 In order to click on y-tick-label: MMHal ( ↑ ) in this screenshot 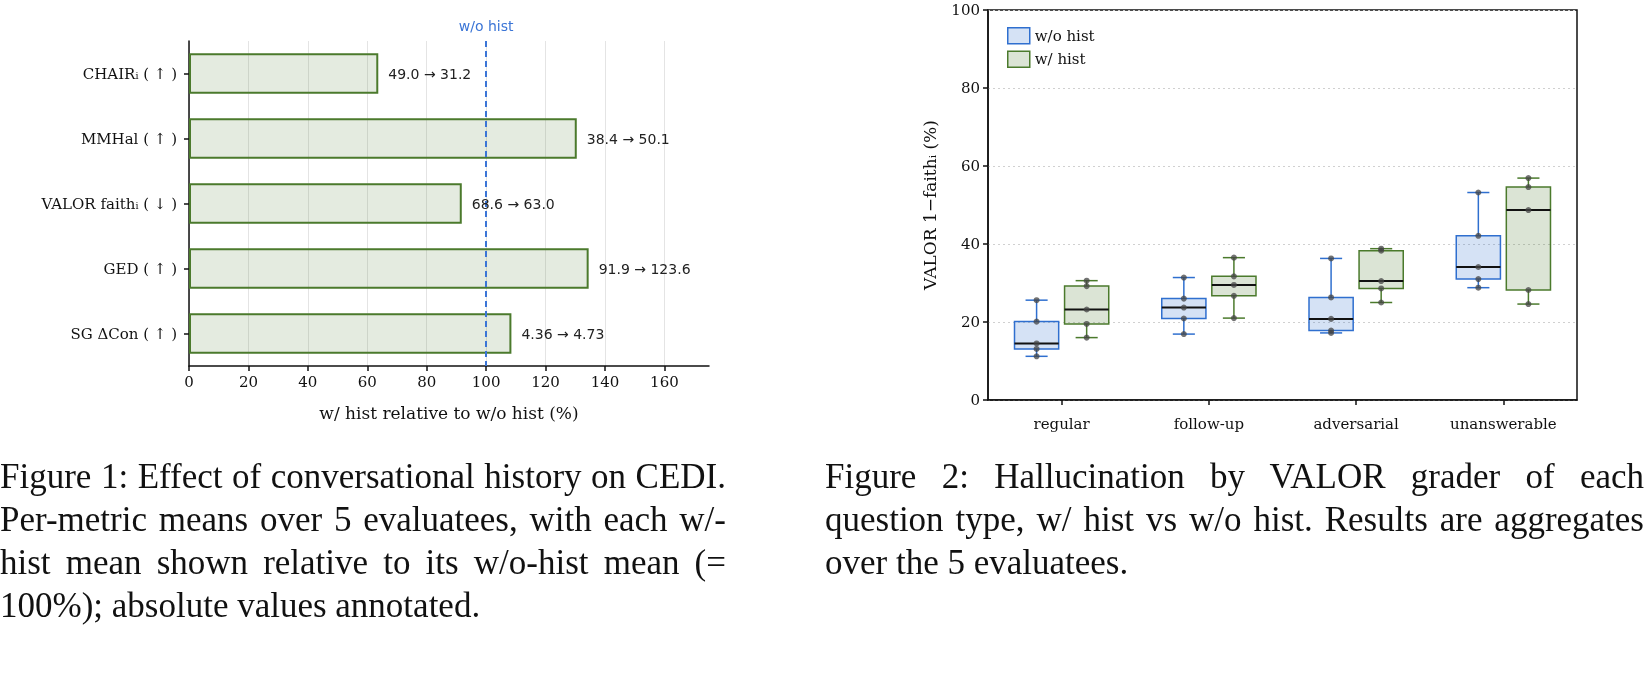, I will do `click(128, 138)`.